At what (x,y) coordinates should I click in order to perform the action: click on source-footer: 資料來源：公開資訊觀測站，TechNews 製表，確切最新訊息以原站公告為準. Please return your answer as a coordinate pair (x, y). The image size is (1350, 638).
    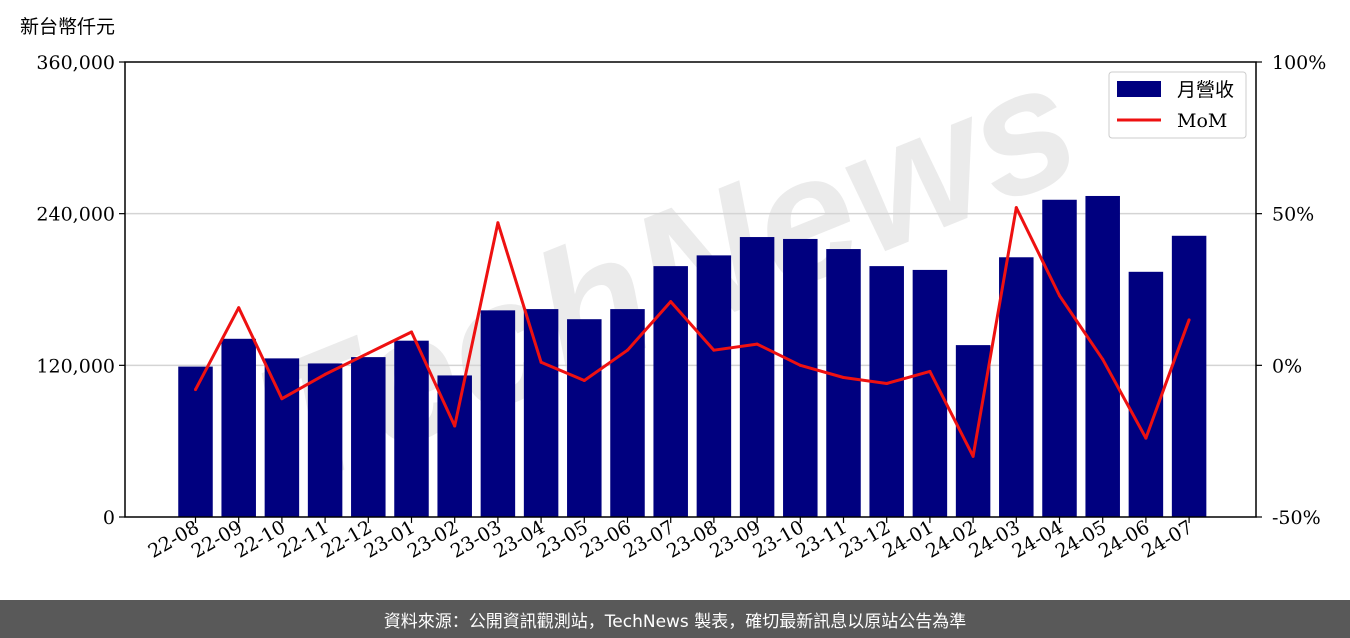
    Looking at the image, I should click on (675, 619).